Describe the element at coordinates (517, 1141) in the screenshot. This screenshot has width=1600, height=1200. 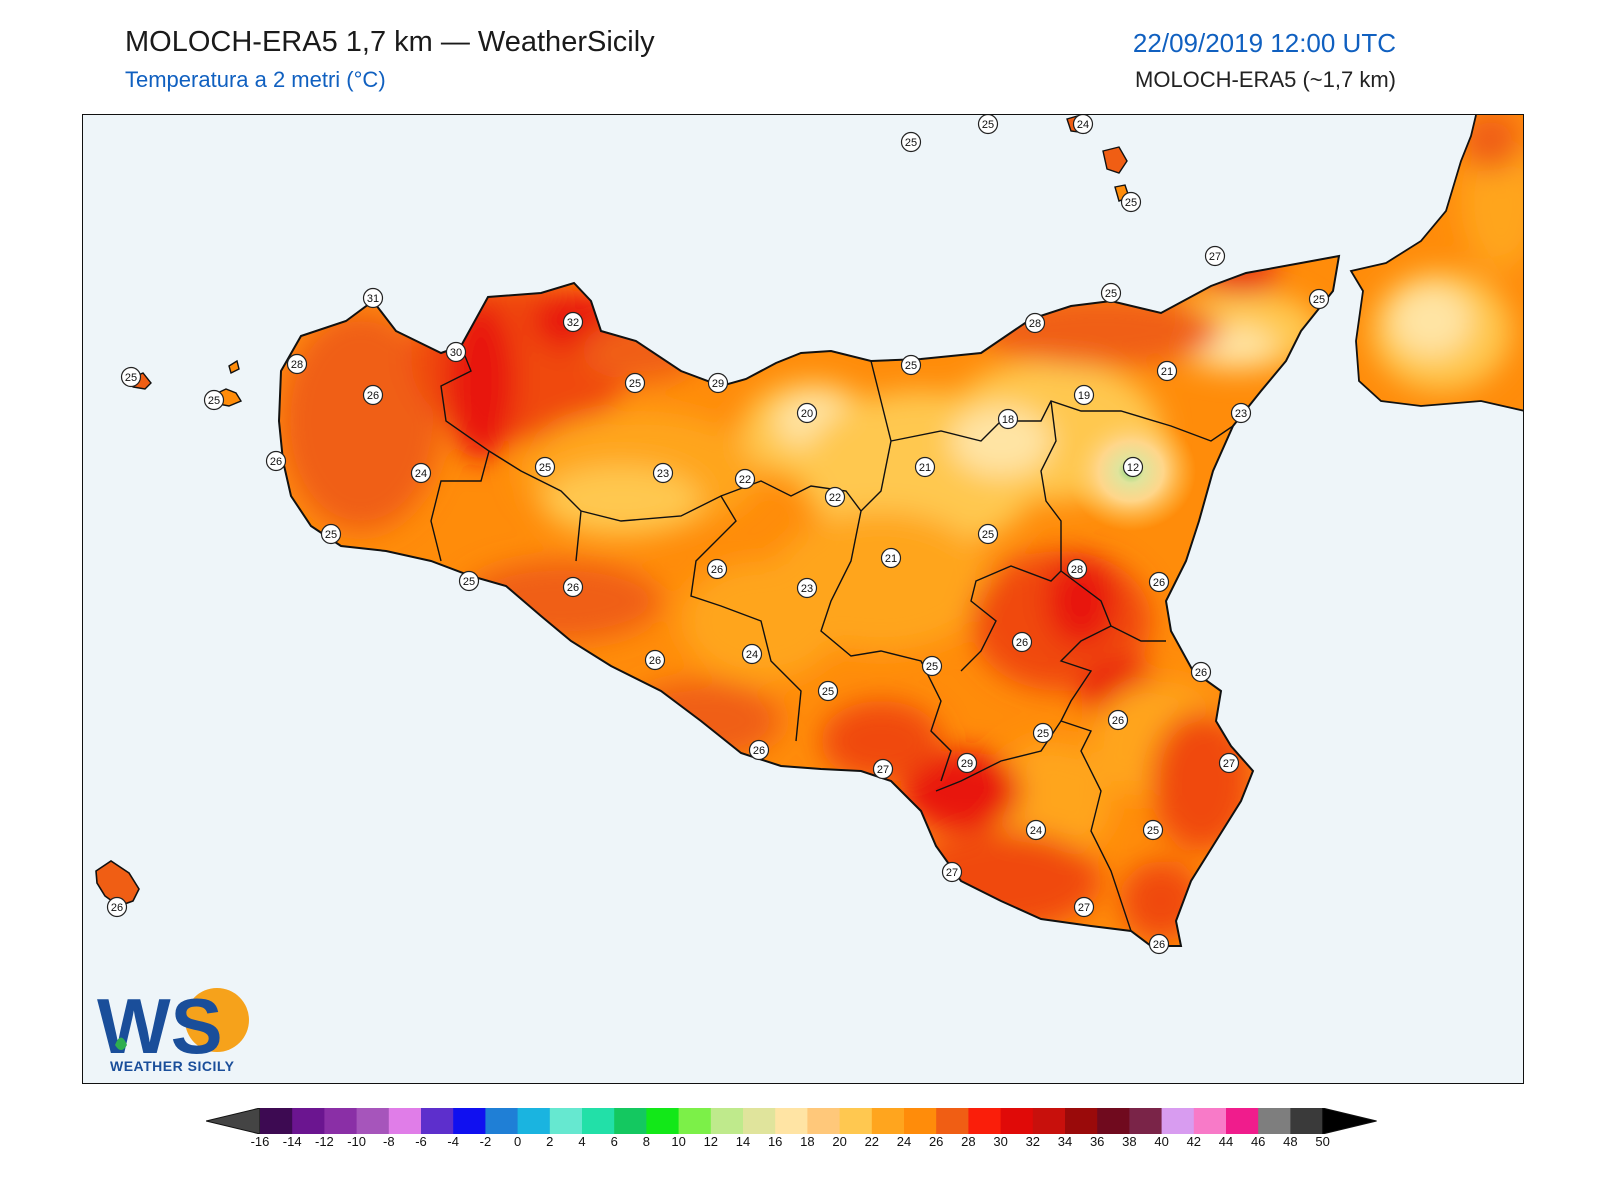
I see `colorbar-tick-label: 0` at that location.